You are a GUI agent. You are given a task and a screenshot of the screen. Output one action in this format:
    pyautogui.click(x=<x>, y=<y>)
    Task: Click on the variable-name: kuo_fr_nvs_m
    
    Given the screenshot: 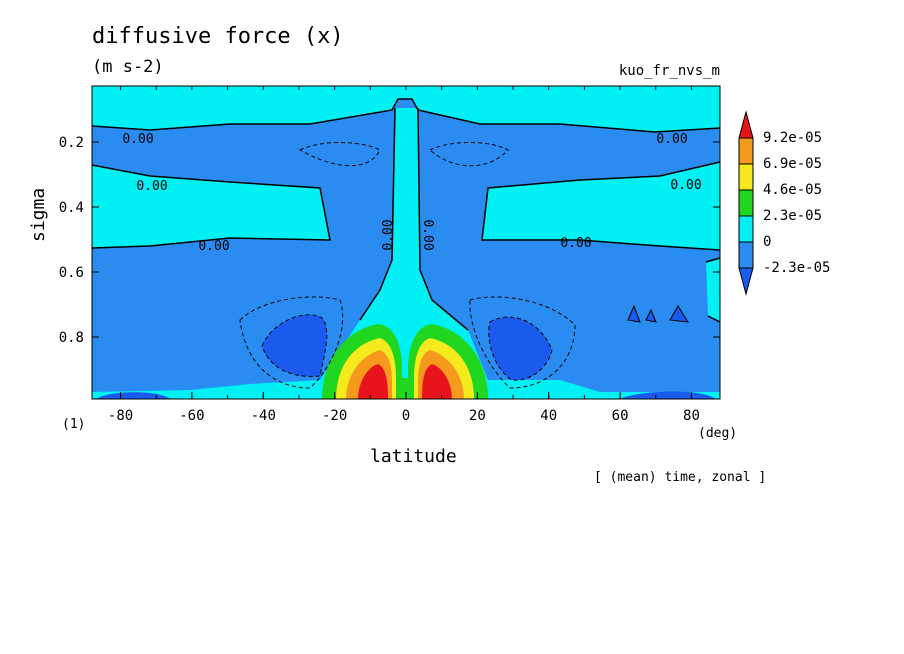 What is the action you would take?
    pyautogui.click(x=669, y=71)
    